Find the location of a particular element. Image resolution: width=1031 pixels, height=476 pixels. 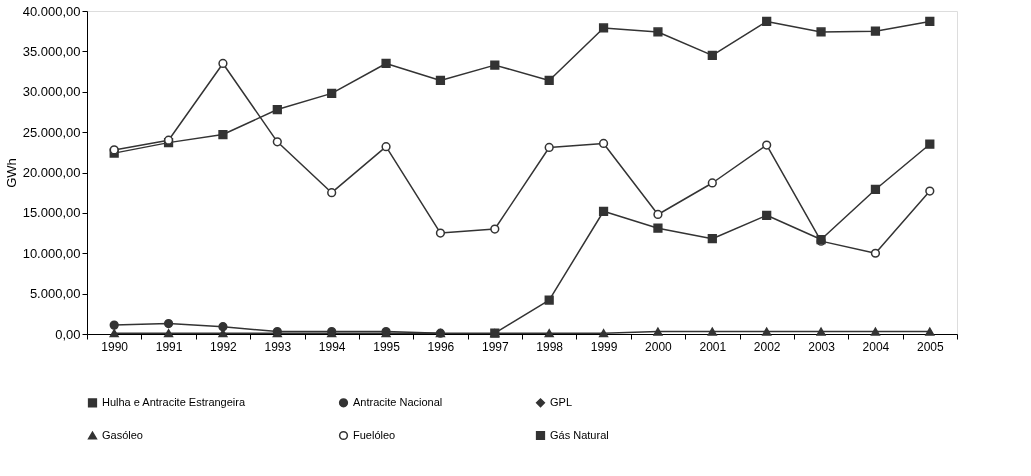

y-tick-label: 40.000,00 is located at coordinates (51, 11).